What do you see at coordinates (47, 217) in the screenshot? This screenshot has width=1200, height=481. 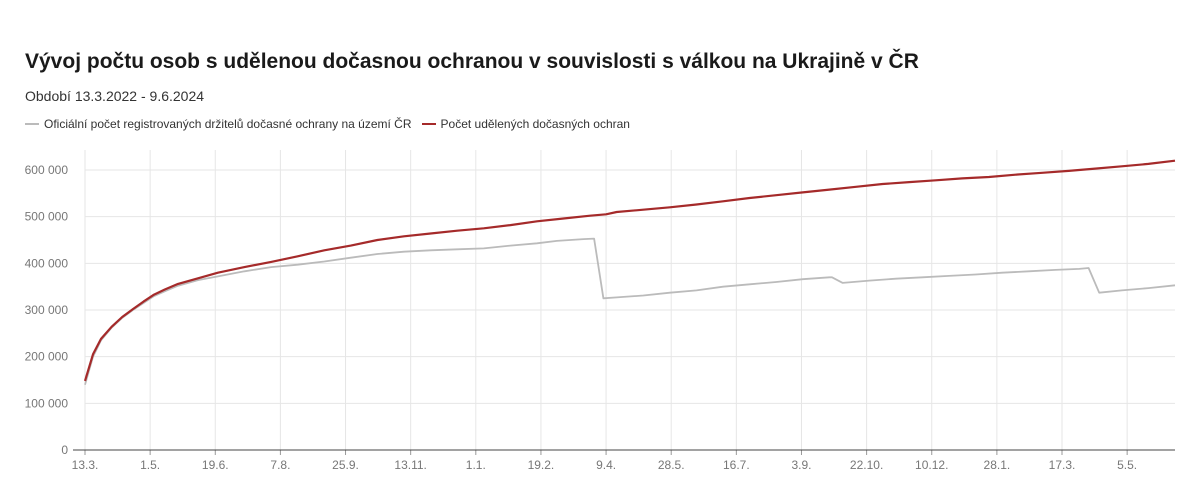 I see `y-tick-label: 500 000` at bounding box center [47, 217].